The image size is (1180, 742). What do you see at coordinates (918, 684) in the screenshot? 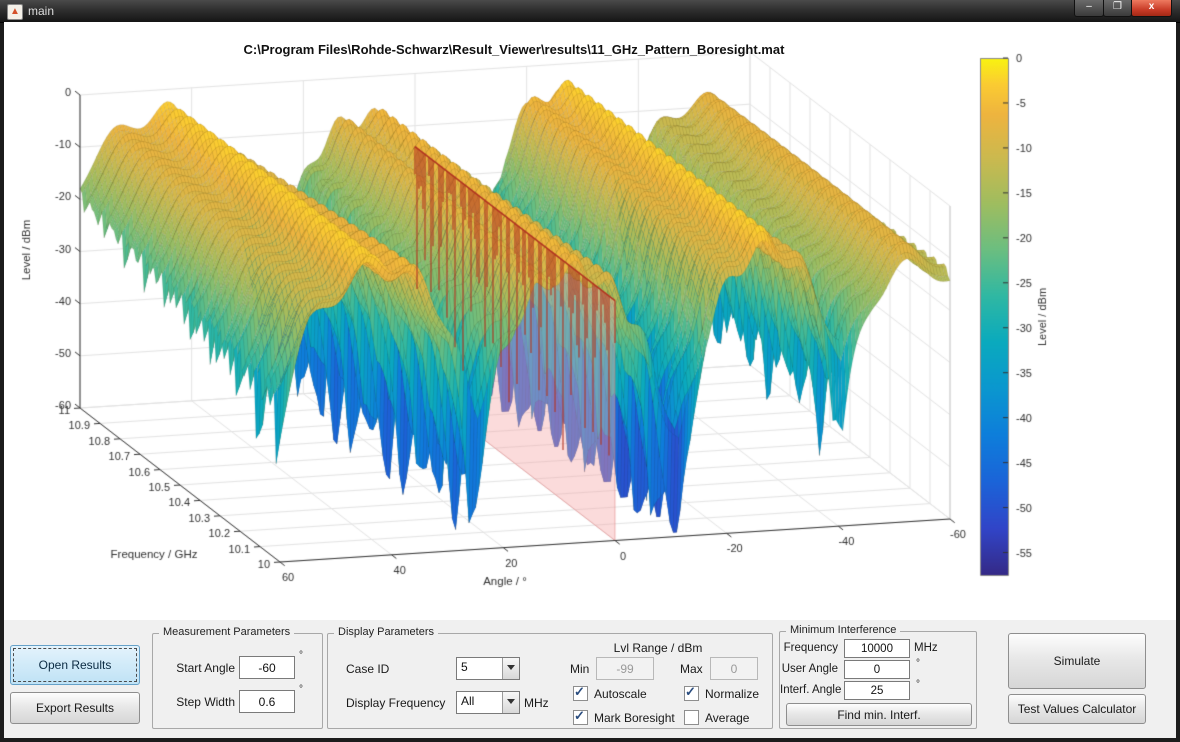
I see `interf-angle-unit: °` at bounding box center [918, 684].